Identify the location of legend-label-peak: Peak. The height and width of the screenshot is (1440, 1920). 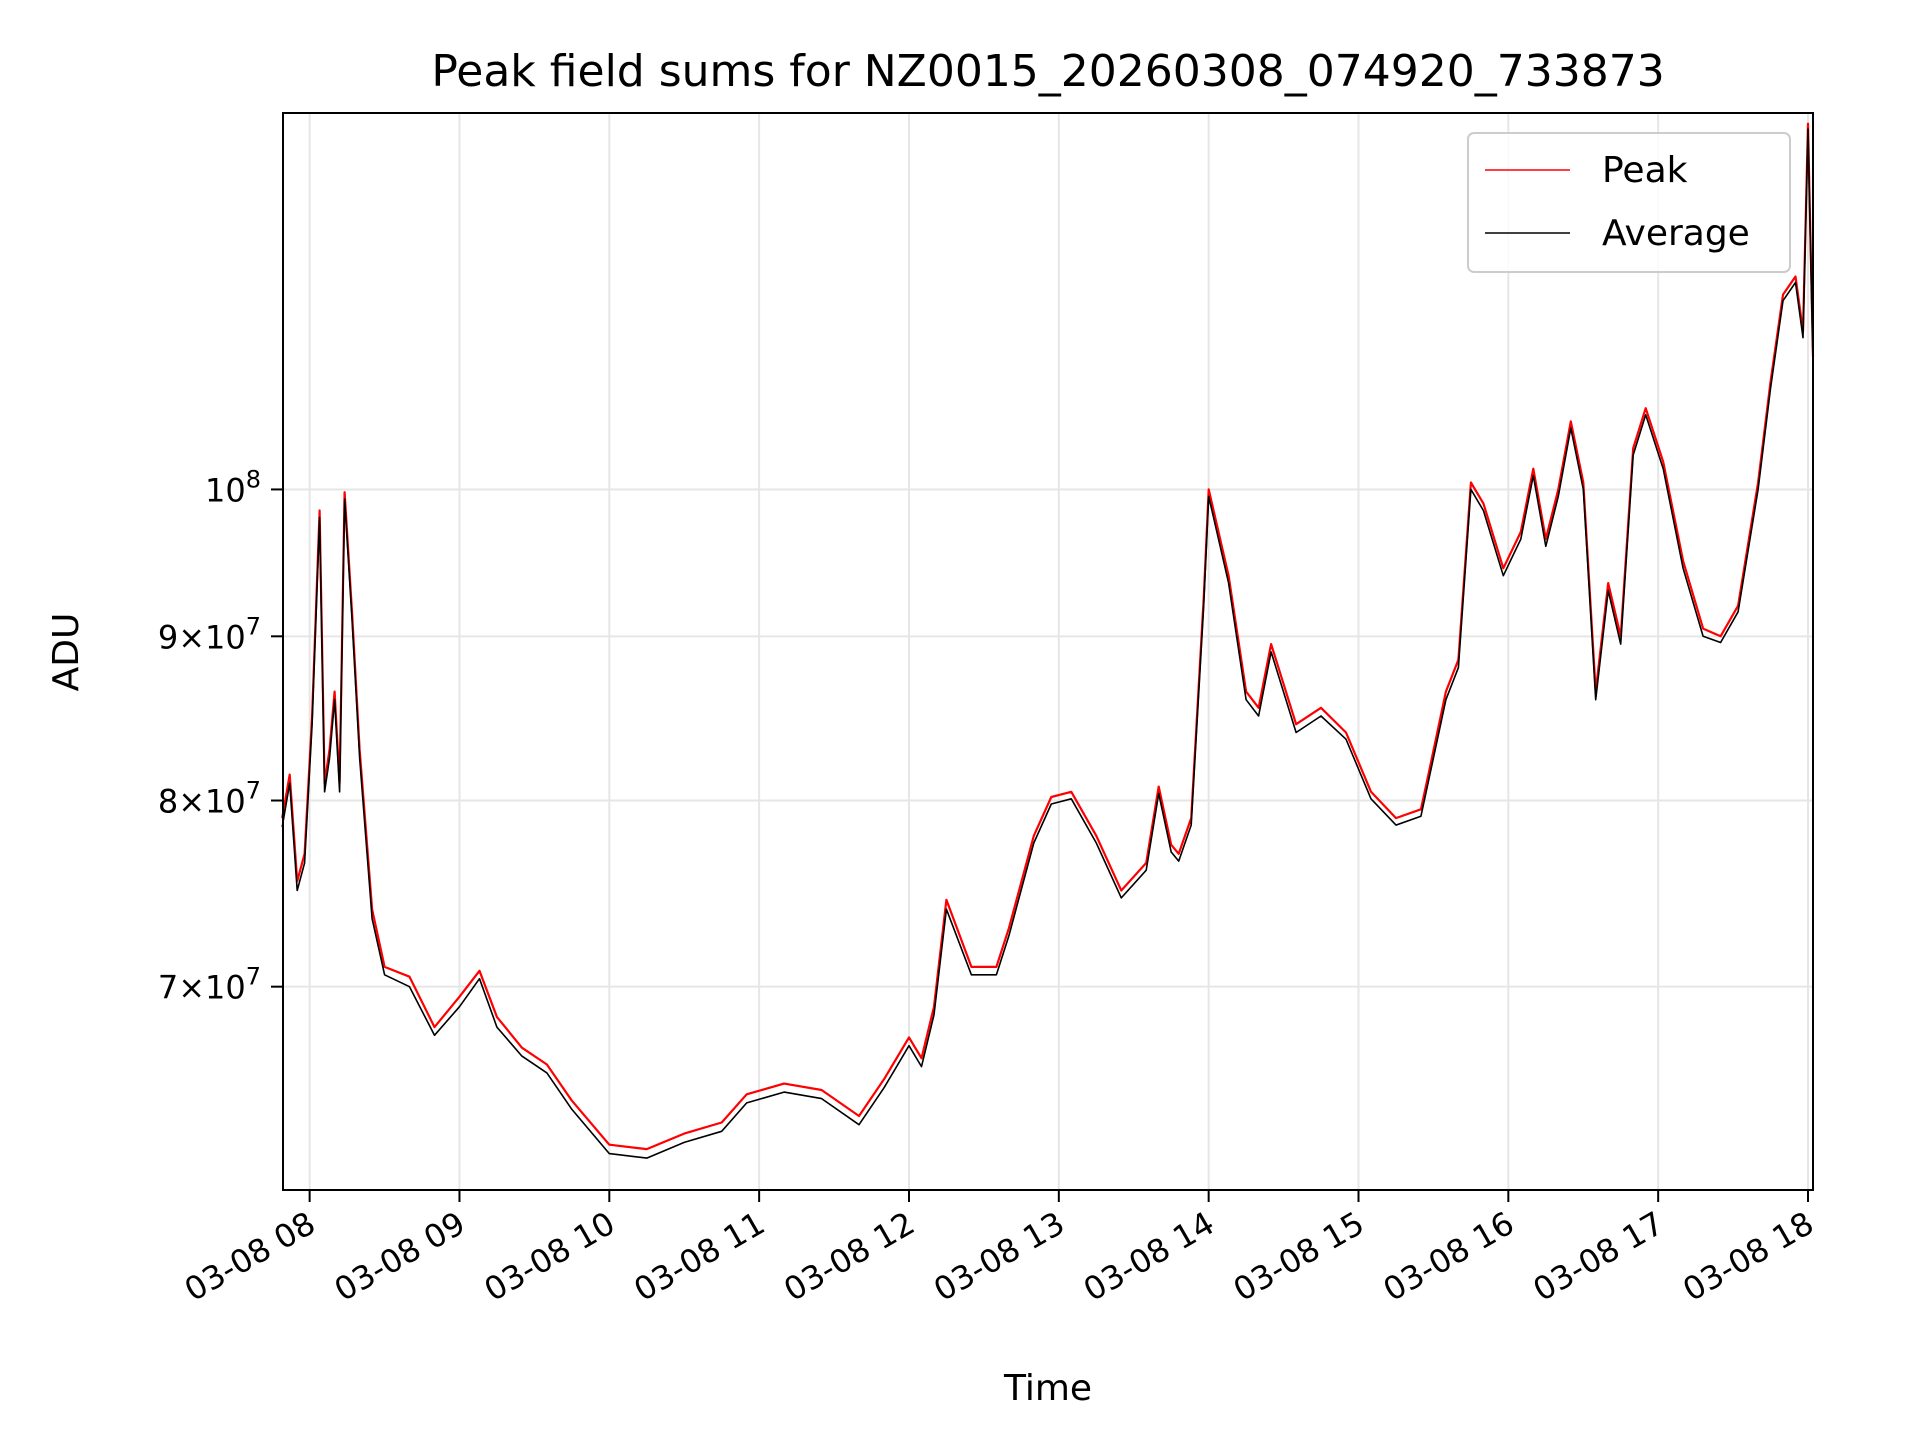
(1645, 170).